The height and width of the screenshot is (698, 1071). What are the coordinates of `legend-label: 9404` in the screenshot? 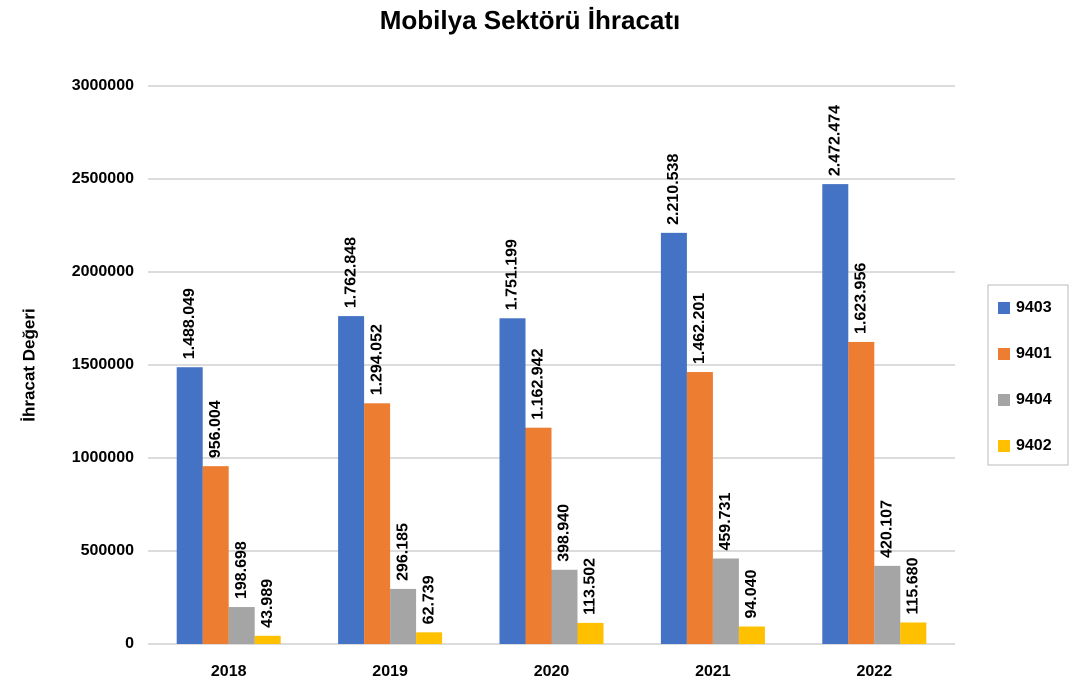 It's located at (1034, 399).